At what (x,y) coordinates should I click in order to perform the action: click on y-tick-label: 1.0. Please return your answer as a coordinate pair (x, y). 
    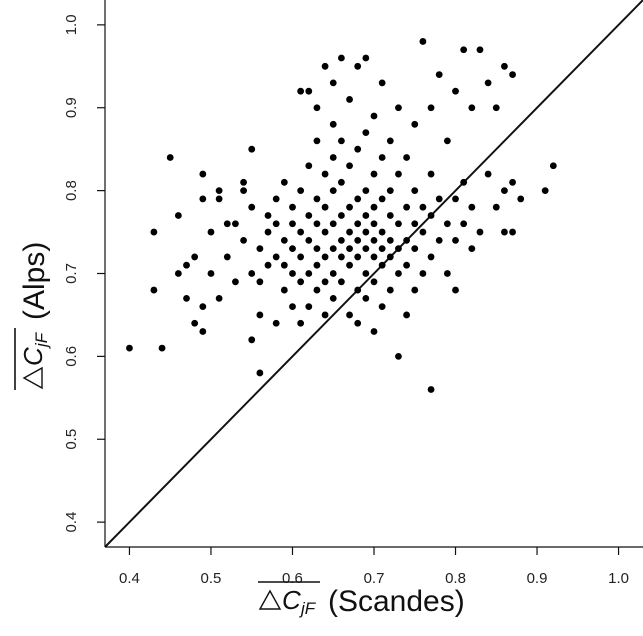
    Looking at the image, I should click on (71, 24).